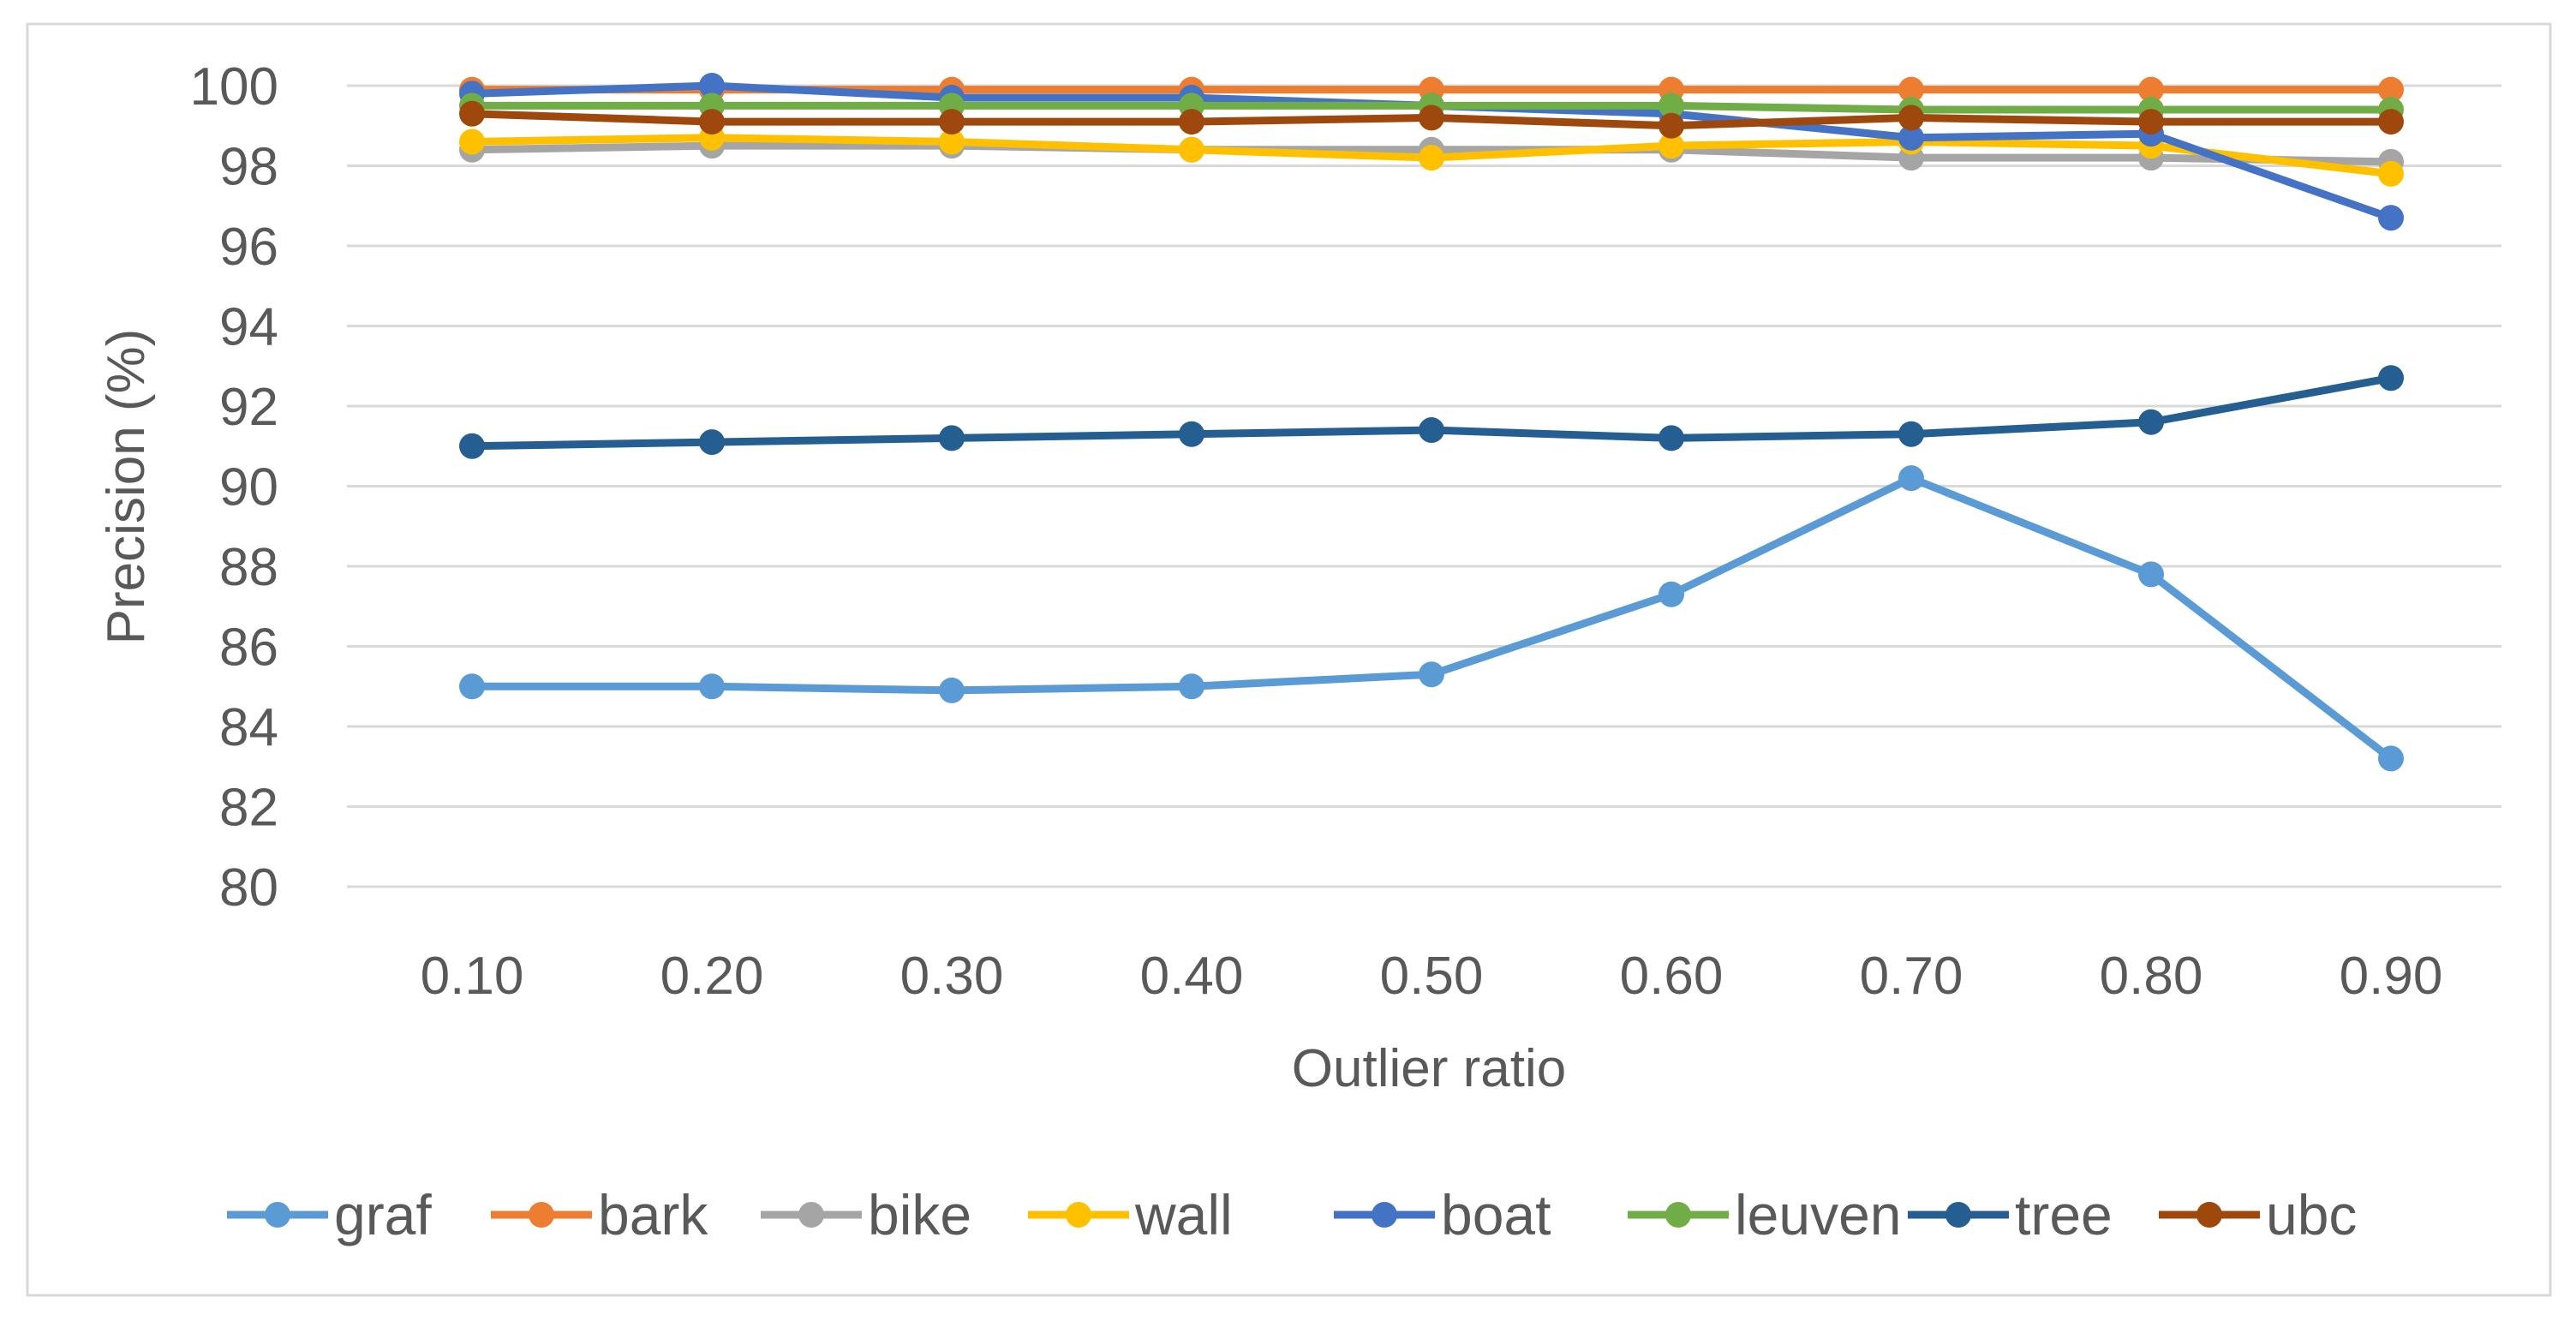 The height and width of the screenshot is (1321, 2576). I want to click on x-tick-label: 0.50, so click(1432, 976).